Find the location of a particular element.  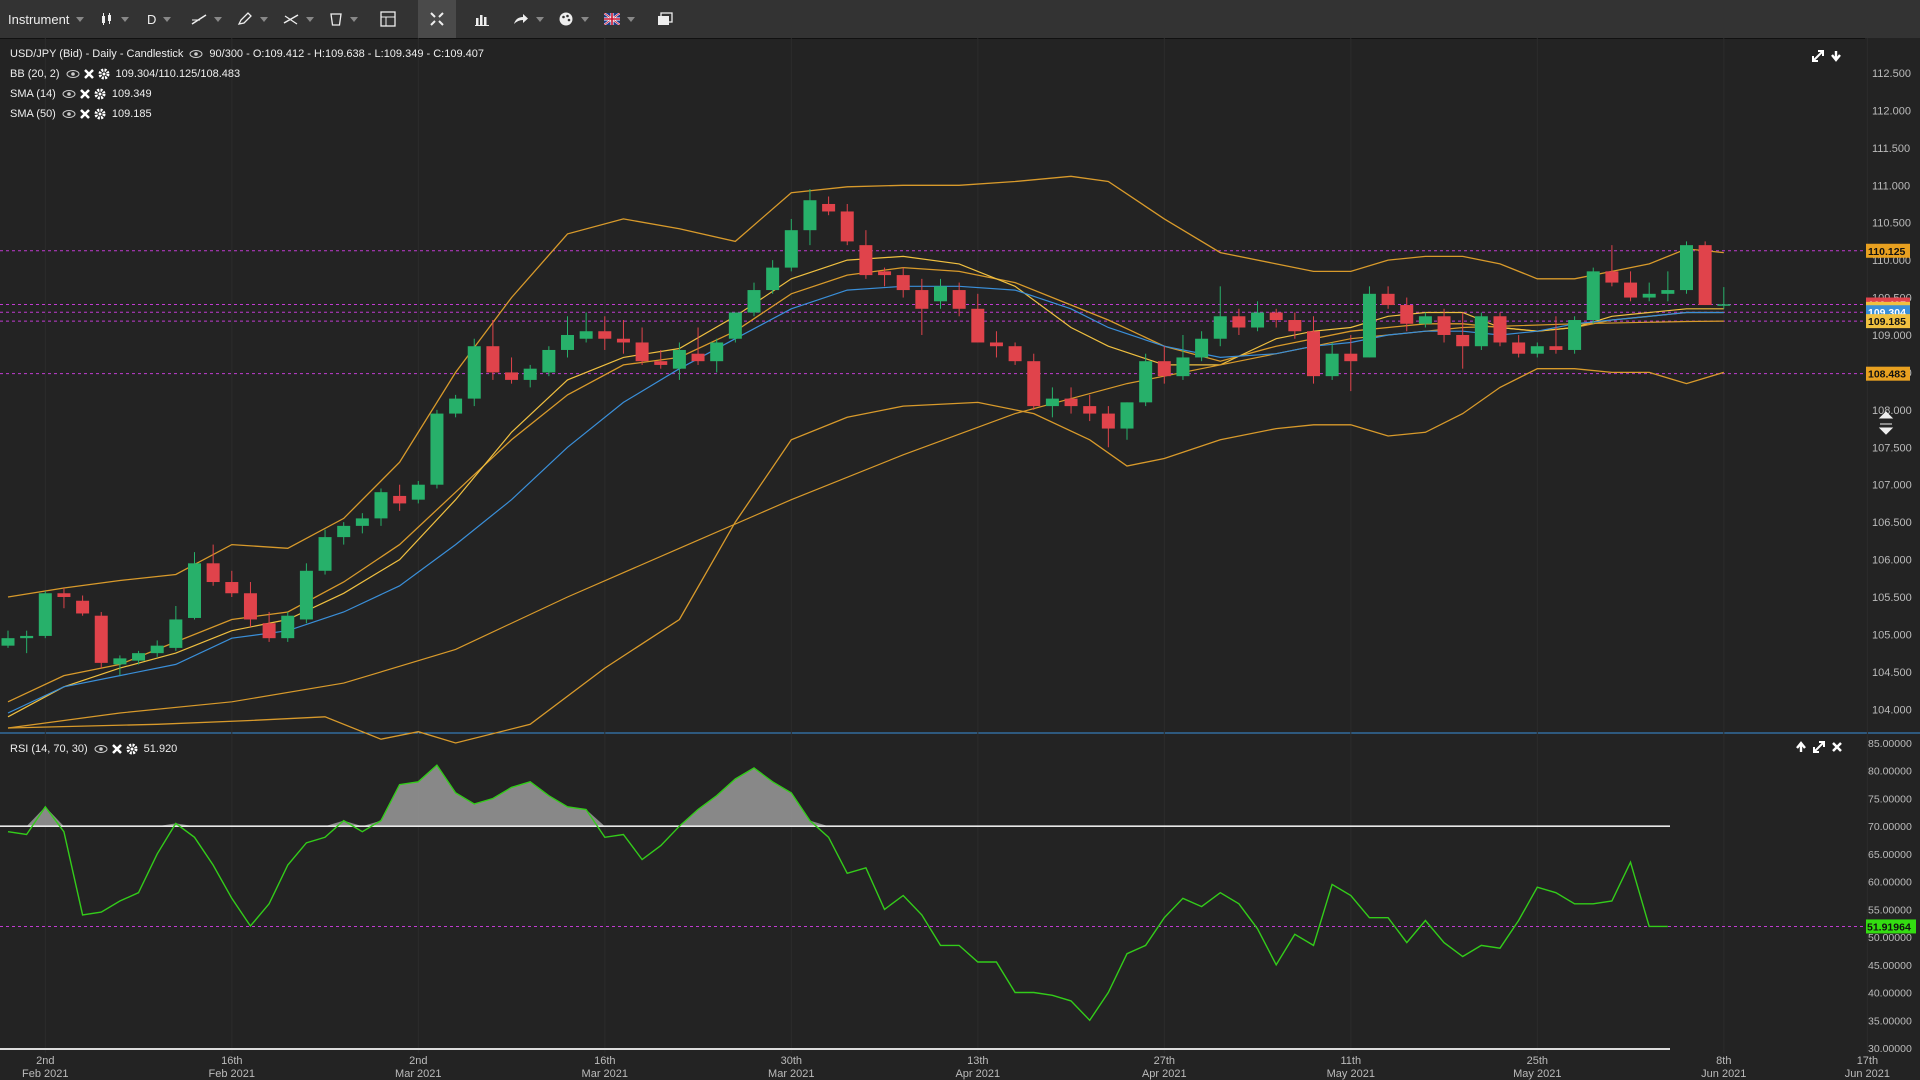

bar-chart-button is located at coordinates (482, 19).